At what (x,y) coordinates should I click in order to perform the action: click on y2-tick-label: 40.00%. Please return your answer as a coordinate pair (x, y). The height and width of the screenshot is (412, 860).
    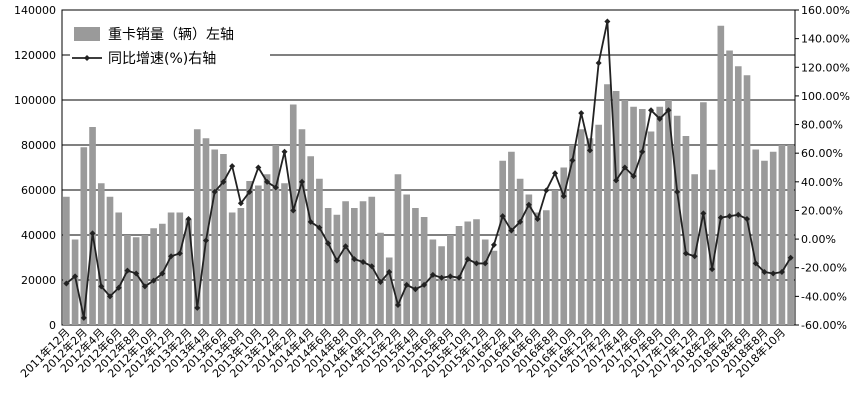
    Looking at the image, I should click on (822, 182).